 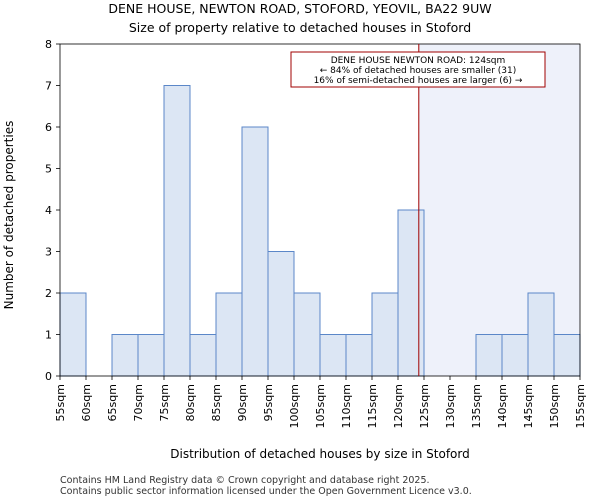 What do you see at coordinates (48, 376) in the screenshot?
I see `y-tick-label: 0` at bounding box center [48, 376].